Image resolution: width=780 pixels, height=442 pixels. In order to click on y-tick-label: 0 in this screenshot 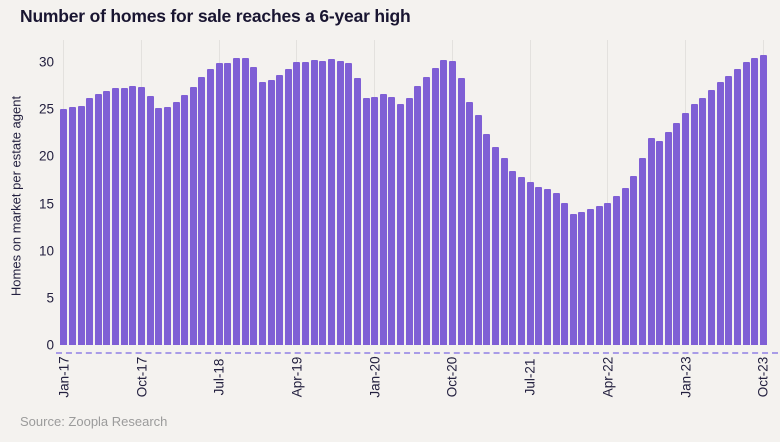, I will do `click(50, 345)`.